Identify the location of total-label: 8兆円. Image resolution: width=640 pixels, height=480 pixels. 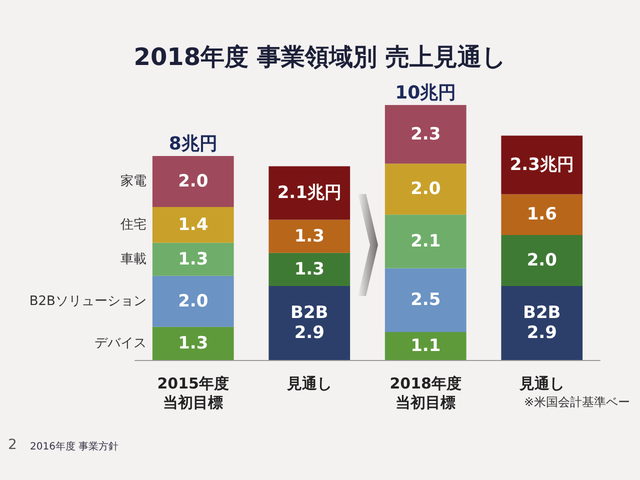
(193, 144).